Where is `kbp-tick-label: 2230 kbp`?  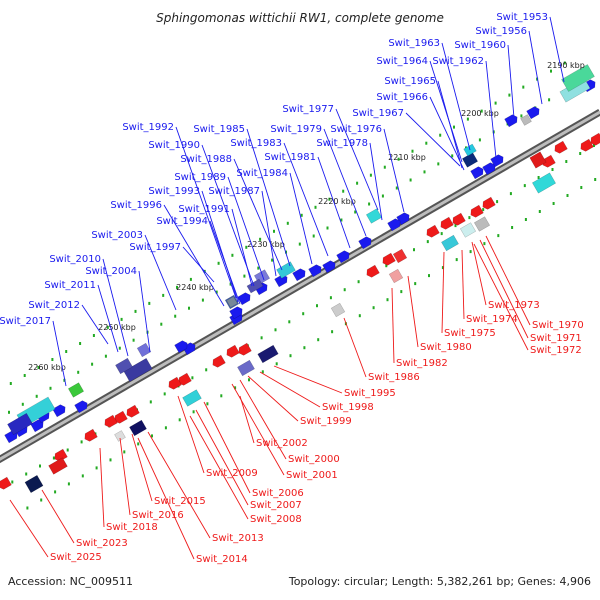
kbp-tick-label: 2230 kbp is located at coordinates (266, 244).